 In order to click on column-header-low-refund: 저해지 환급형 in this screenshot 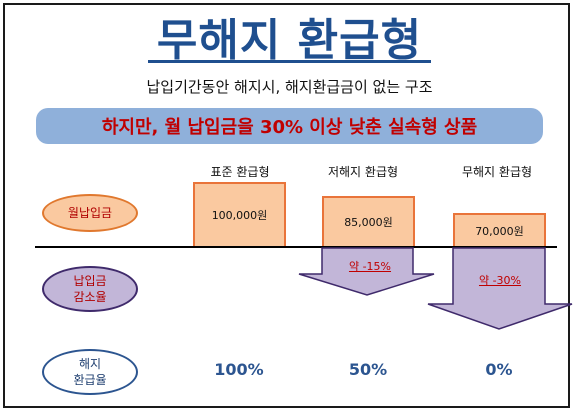, I will do `click(363, 172)`.